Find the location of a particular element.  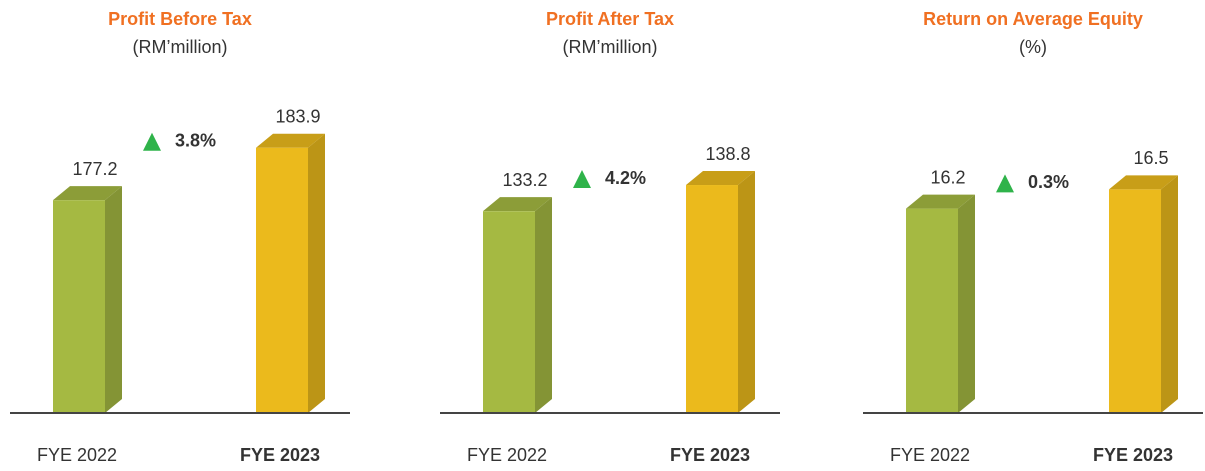

change-label: 0.3% is located at coordinates (1048, 182).